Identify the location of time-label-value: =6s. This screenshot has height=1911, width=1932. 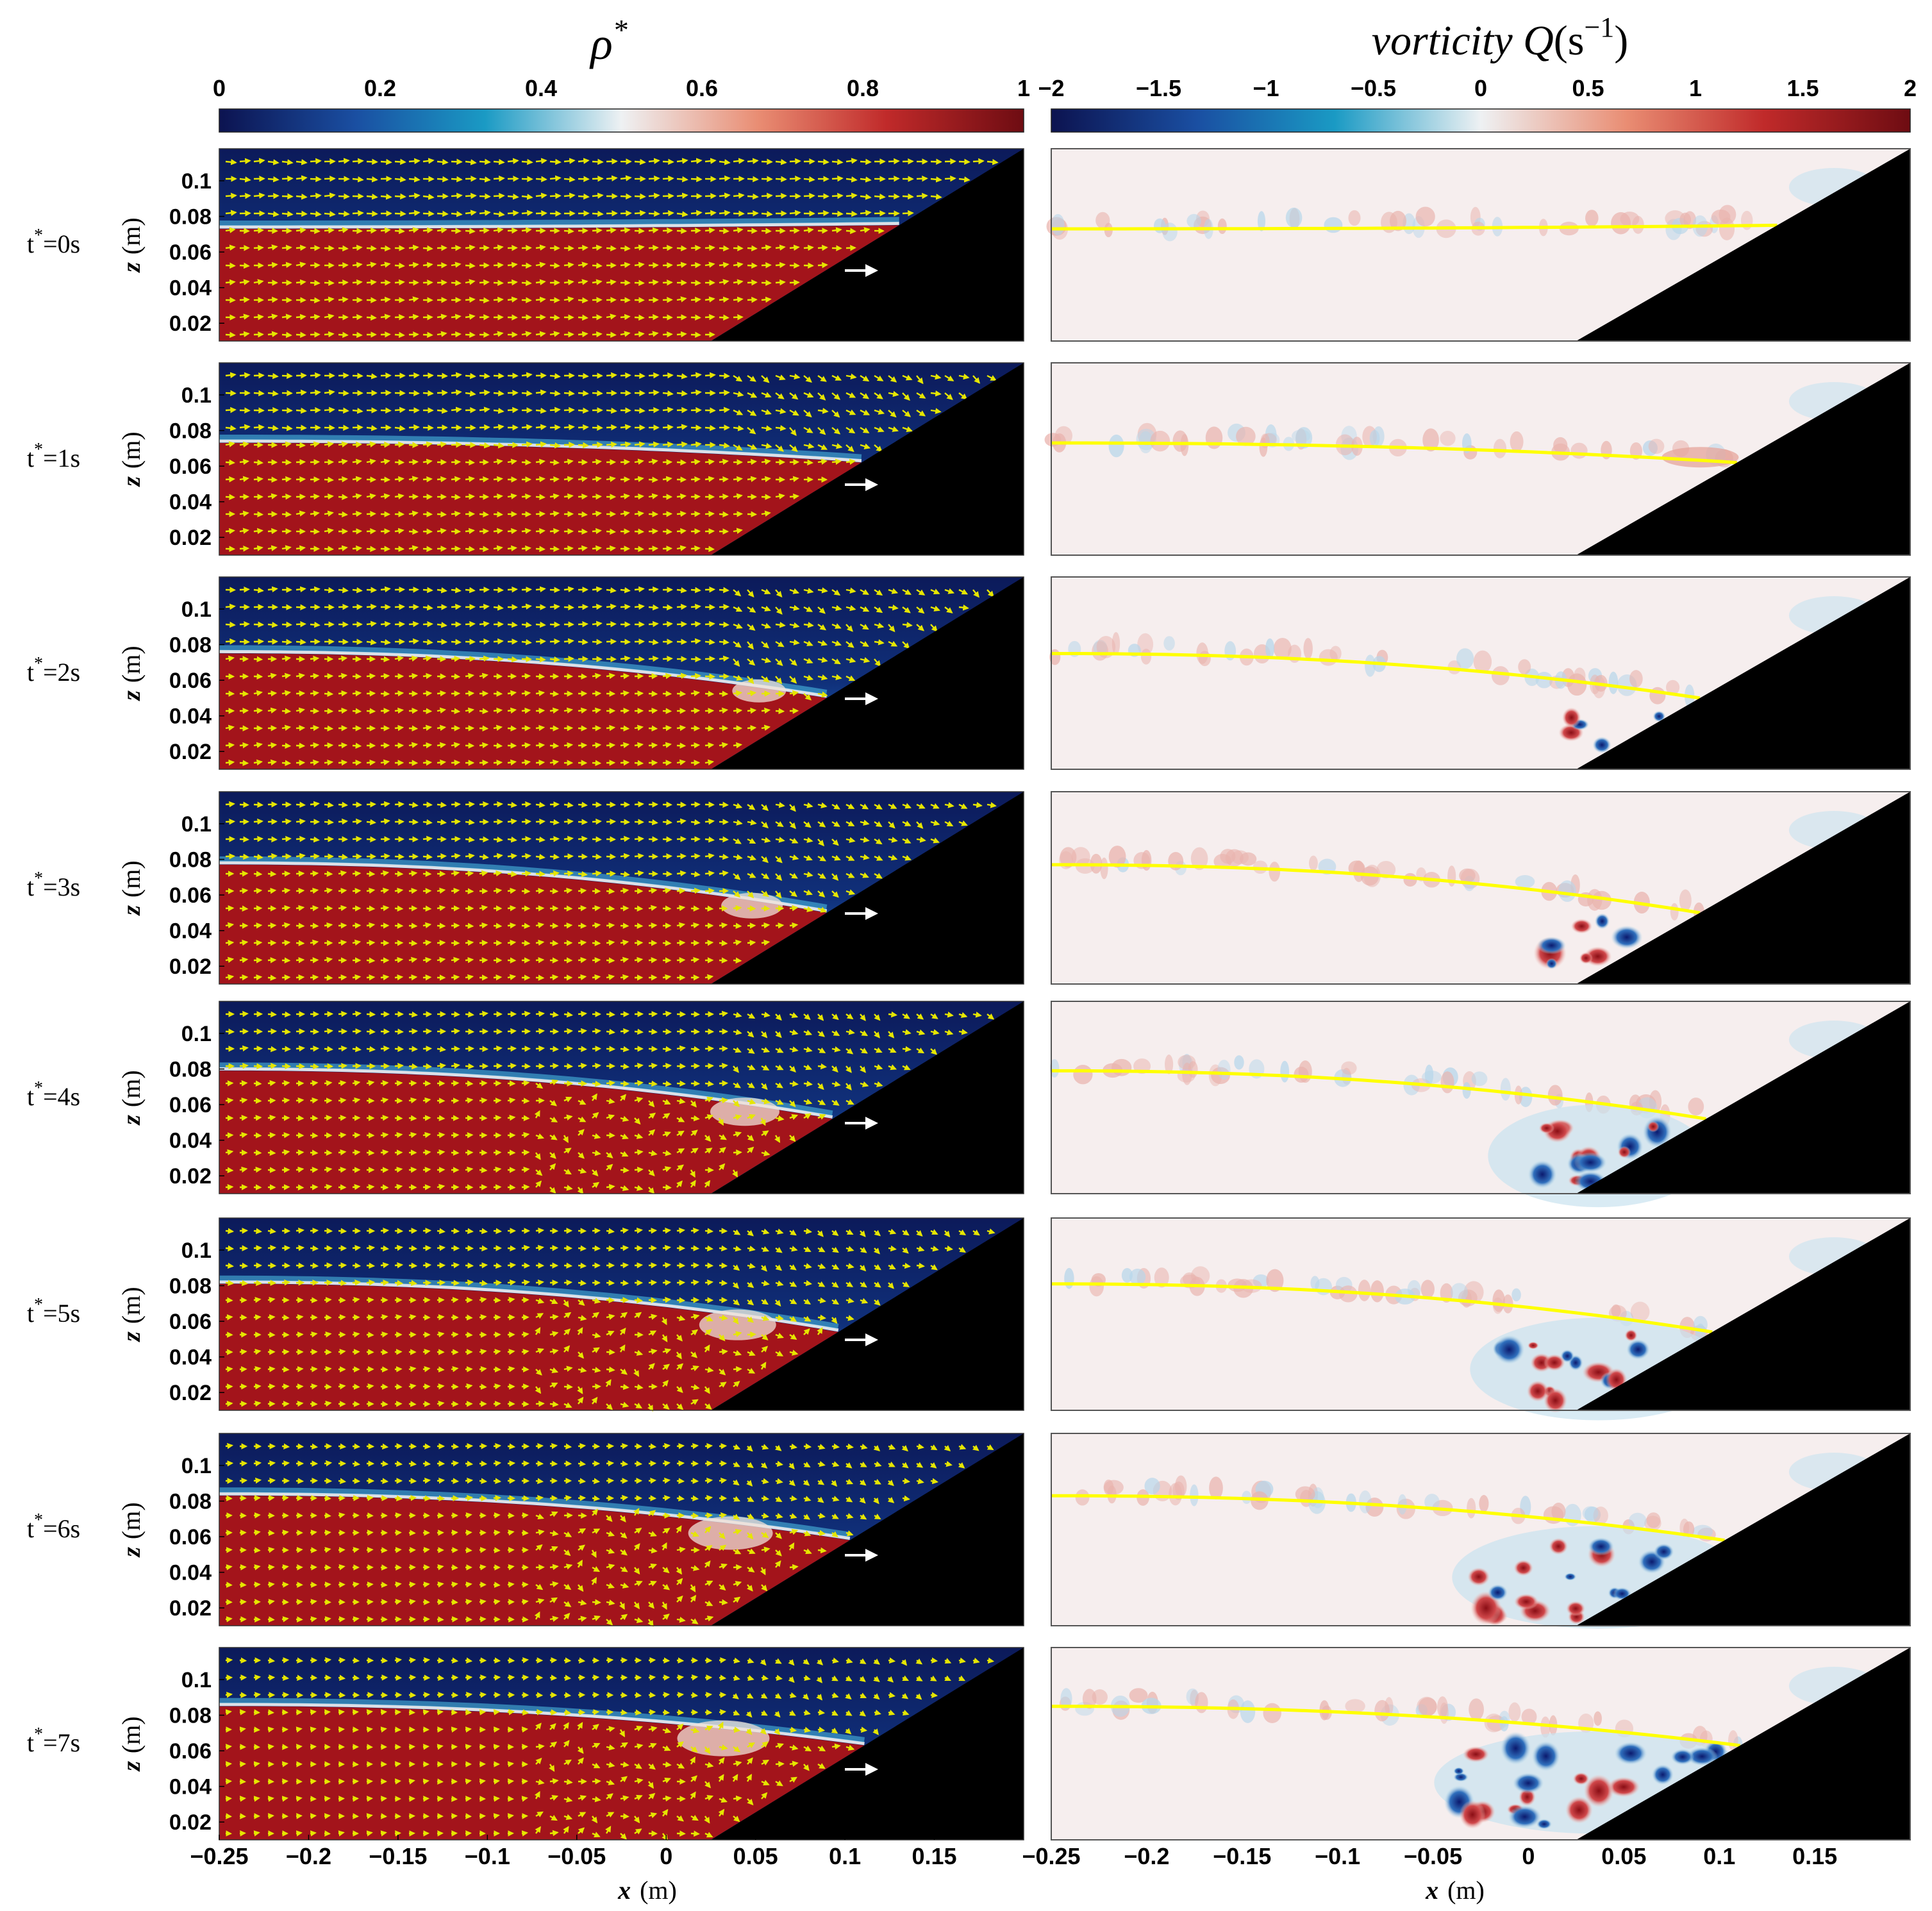
(62, 1528).